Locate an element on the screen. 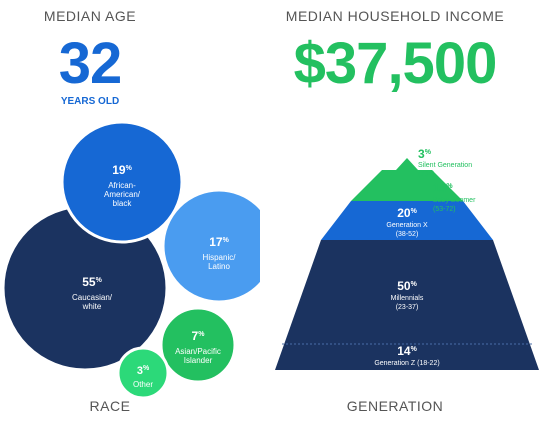  race-label-other: Other is located at coordinates (143, 384).